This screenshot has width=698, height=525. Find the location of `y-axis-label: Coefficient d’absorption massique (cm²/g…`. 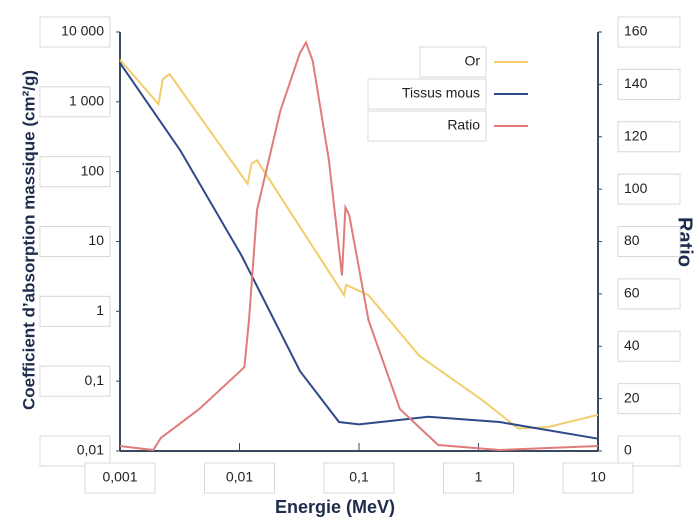

y-axis-label: Coefficient d’absorption massique (cm²/g… is located at coordinates (28, 240).